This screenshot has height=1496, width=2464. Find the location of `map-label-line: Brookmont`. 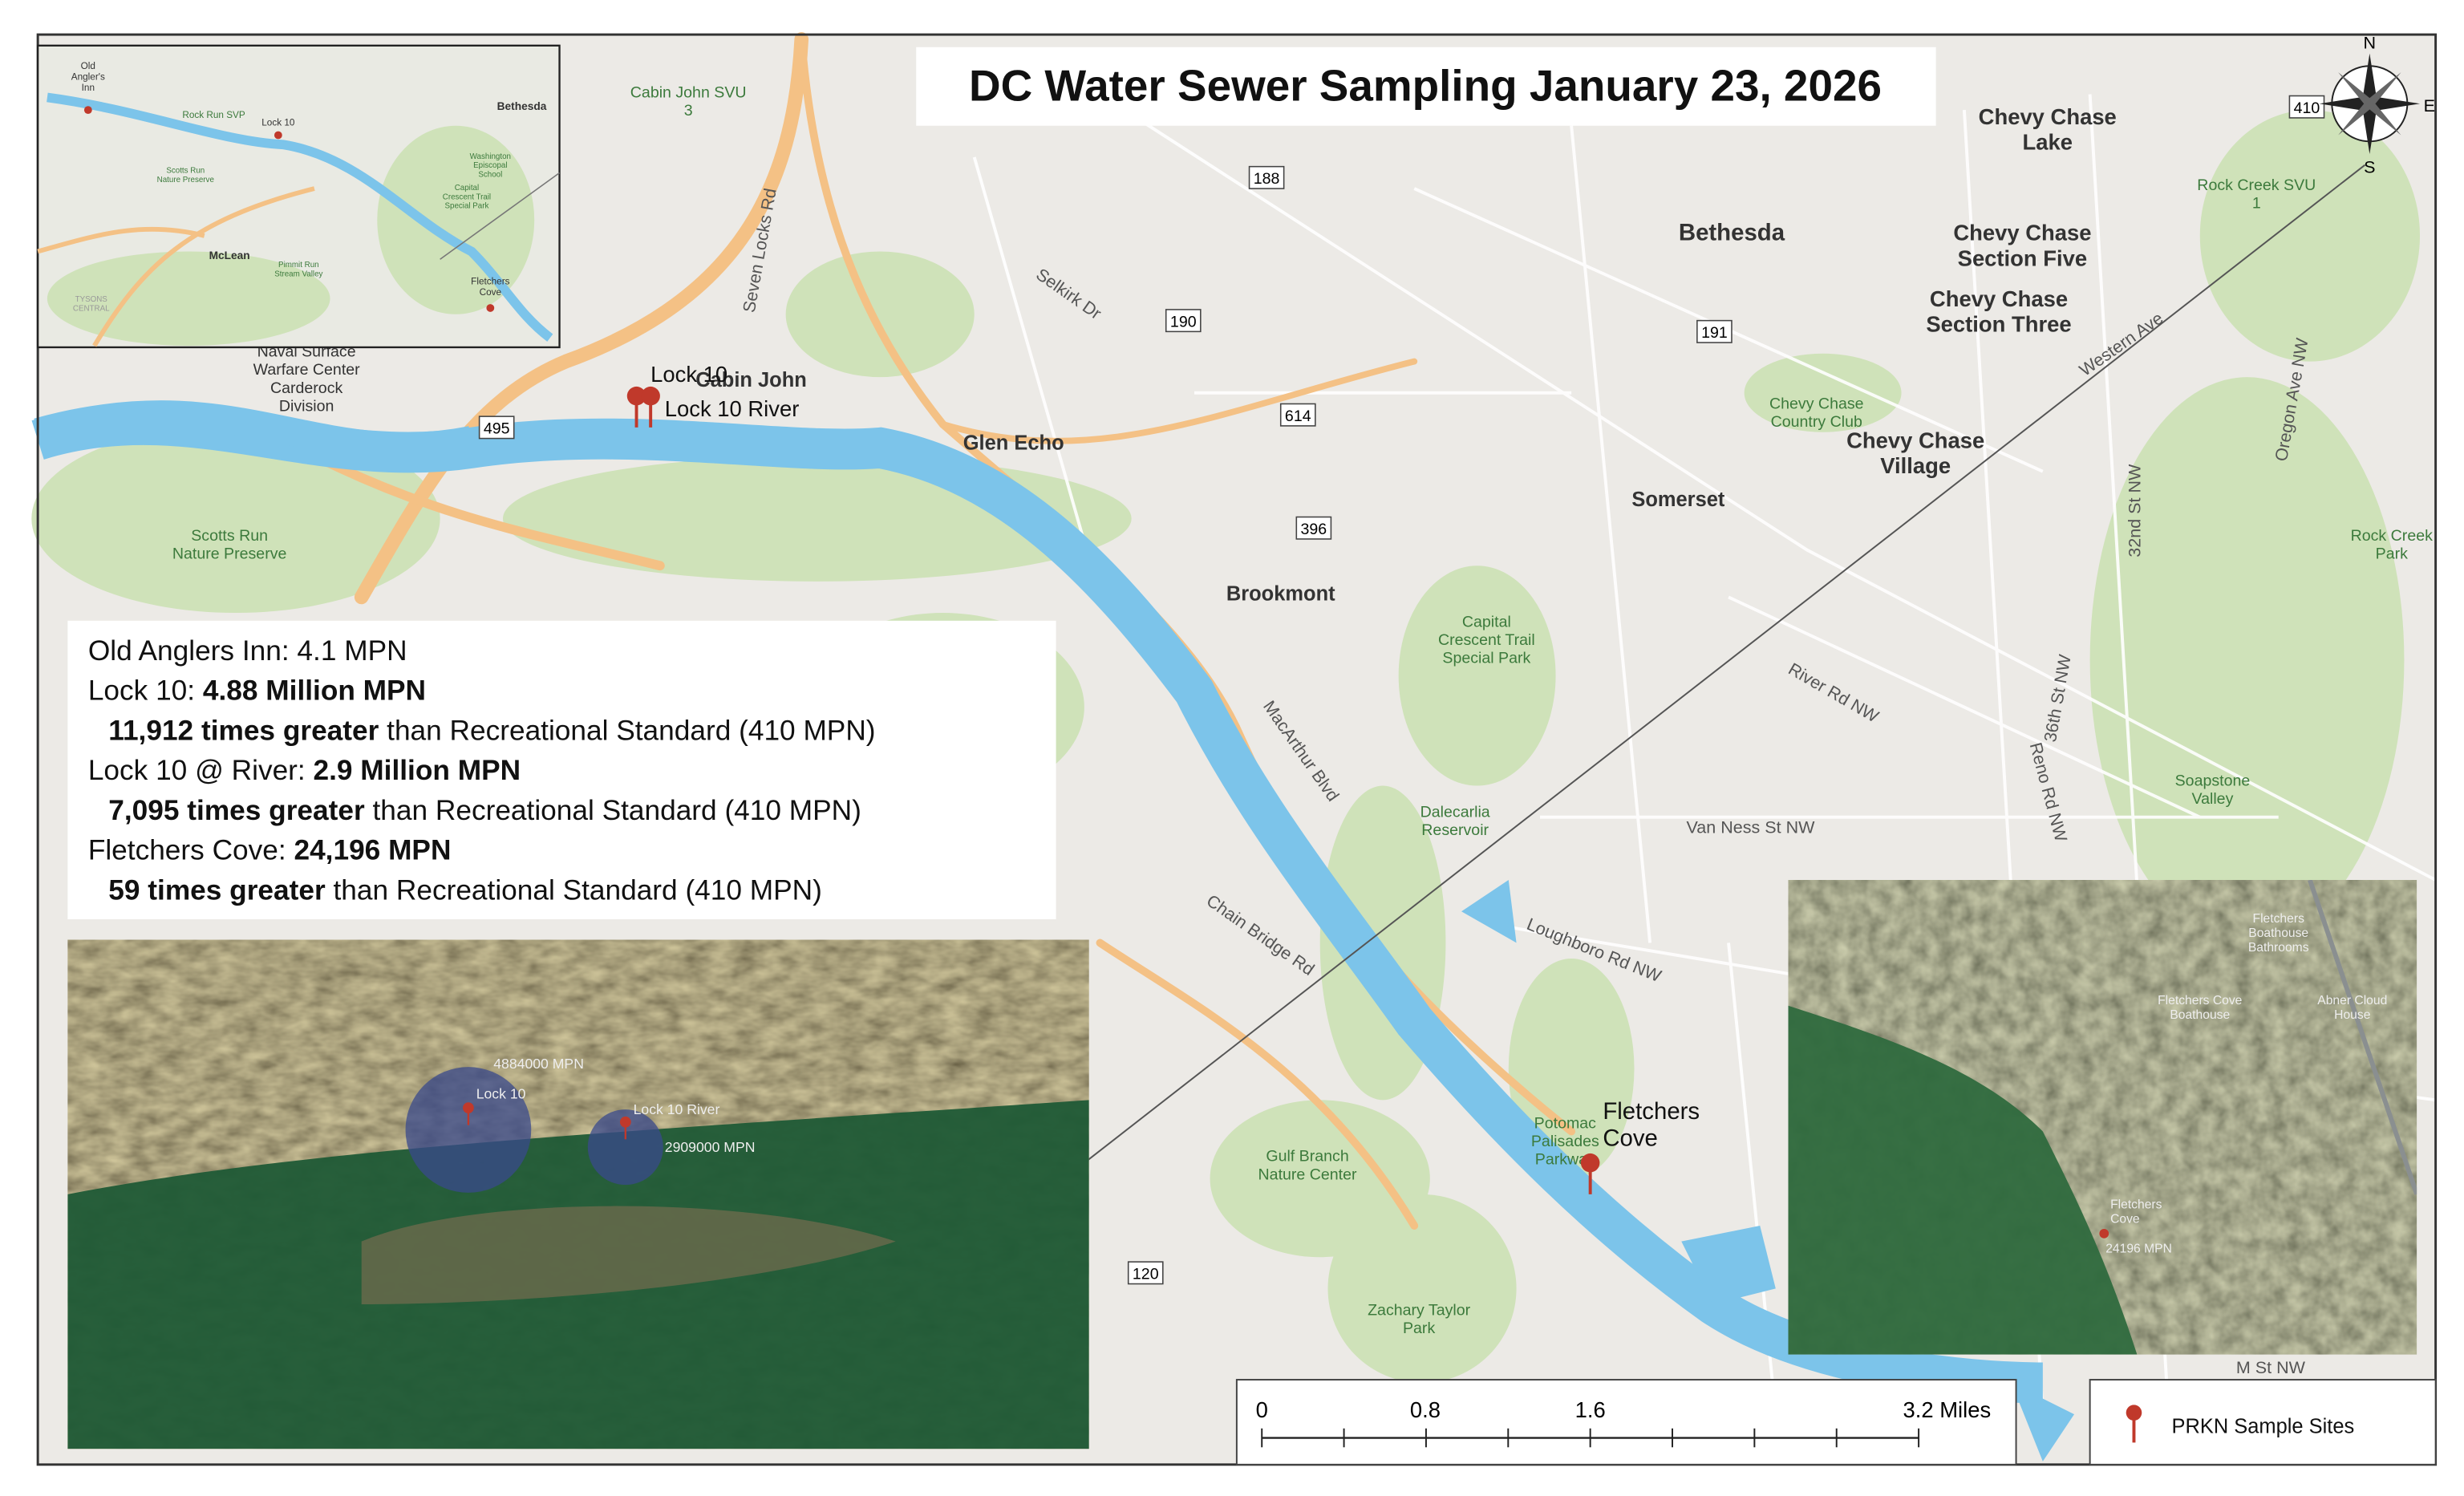

map-label-line: Brookmont is located at coordinates (1280, 593).